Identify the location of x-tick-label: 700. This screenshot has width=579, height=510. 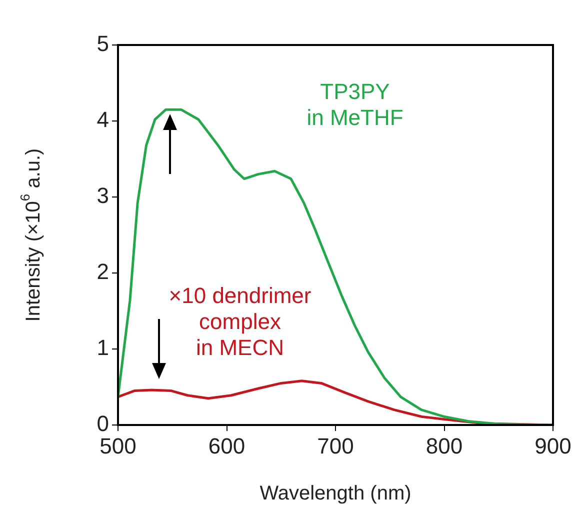
(335, 445).